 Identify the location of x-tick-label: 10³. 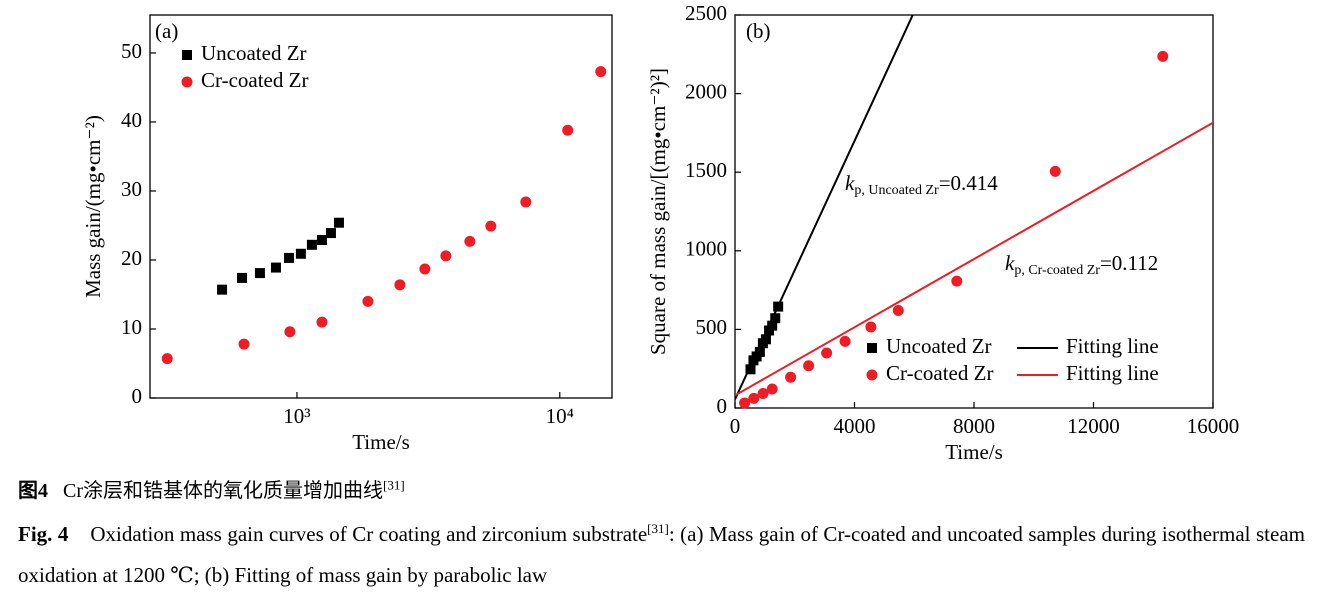
(296, 416).